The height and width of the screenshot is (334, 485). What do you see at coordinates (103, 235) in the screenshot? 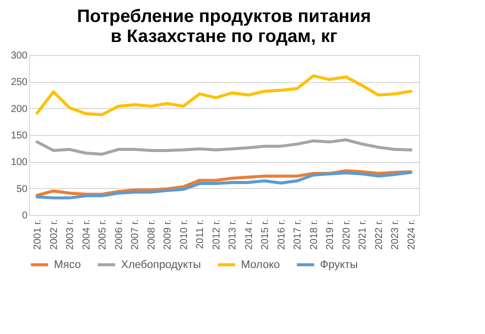
I see `x-tick-label: 2005 г.` at bounding box center [103, 235].